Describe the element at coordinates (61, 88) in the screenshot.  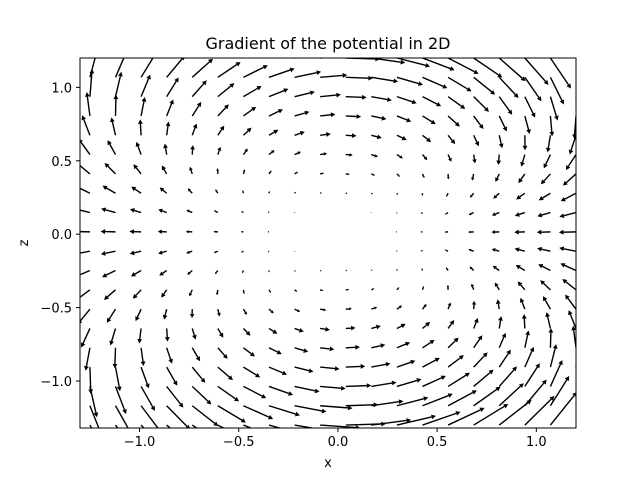
I see `y-tick-label: 1.0` at that location.